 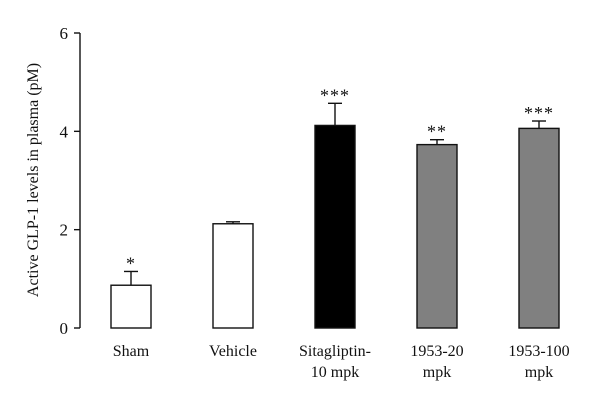 I want to click on category-label: Sham, so click(x=131, y=351).